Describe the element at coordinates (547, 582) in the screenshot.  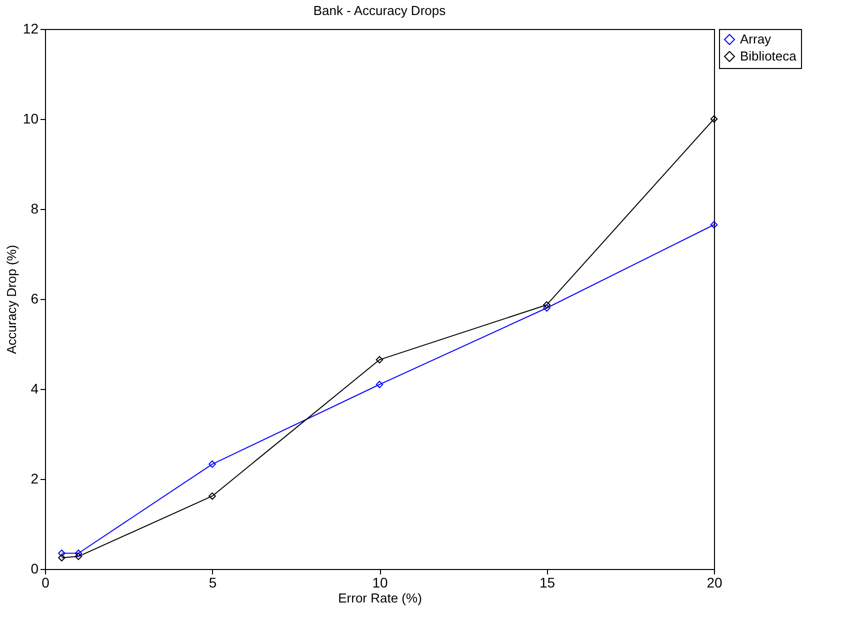
I see `x-tick-label: 15` at that location.